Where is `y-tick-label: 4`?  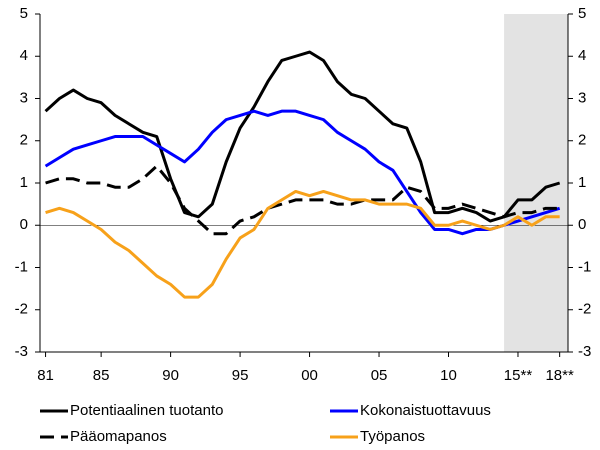
y-tick-label: 4 is located at coordinates (24, 55).